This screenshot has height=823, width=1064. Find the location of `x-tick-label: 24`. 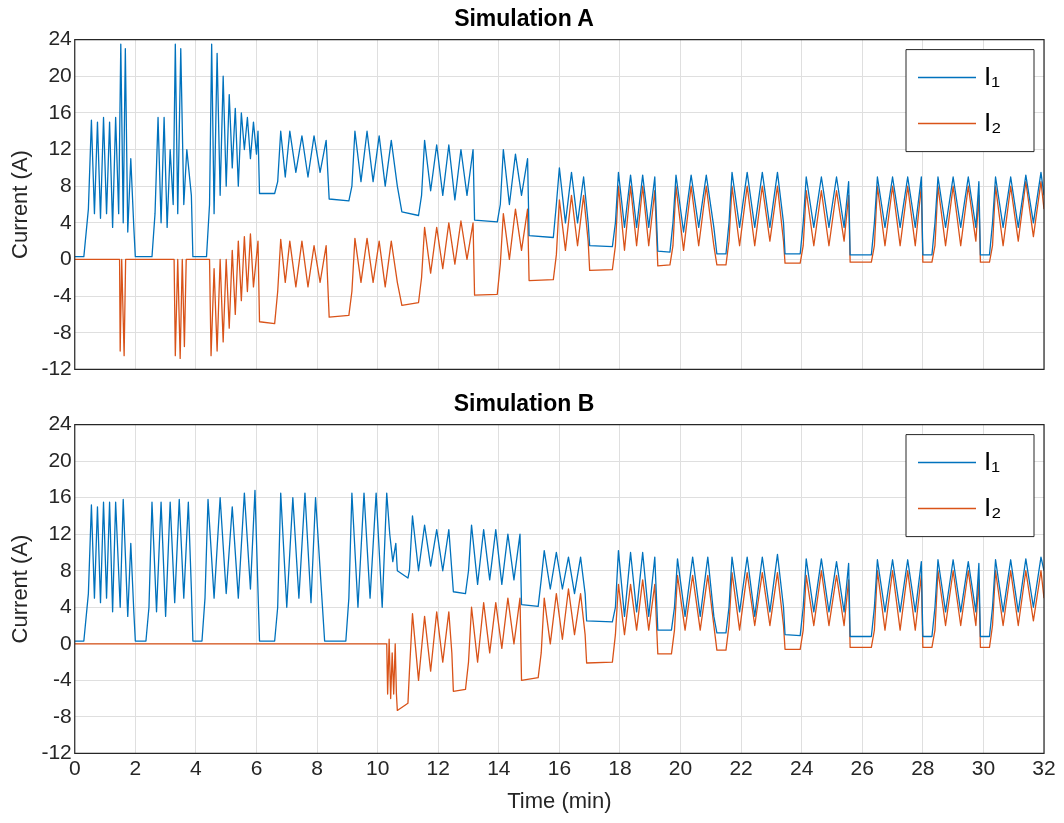

x-tick-label: 24 is located at coordinates (802, 767).